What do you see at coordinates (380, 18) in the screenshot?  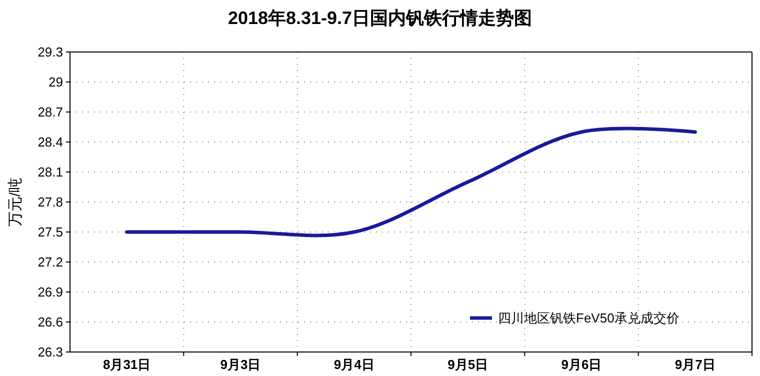 I see `chart-title: 2018年8.31-9.7日国内钒铁行情走势图` at bounding box center [380, 18].